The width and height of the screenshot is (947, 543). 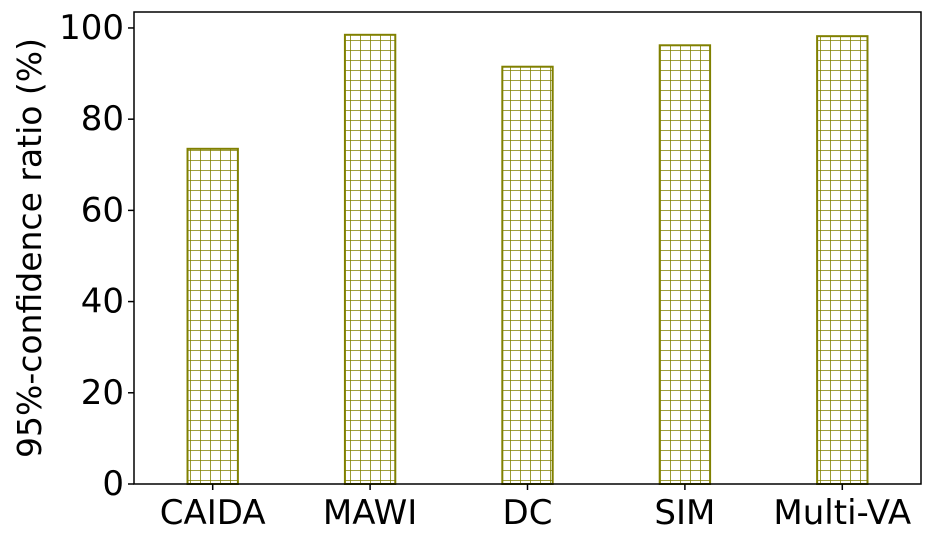 What do you see at coordinates (96, 256) in the screenshot?
I see `y-axis: 0 20 40 60 80 100` at bounding box center [96, 256].